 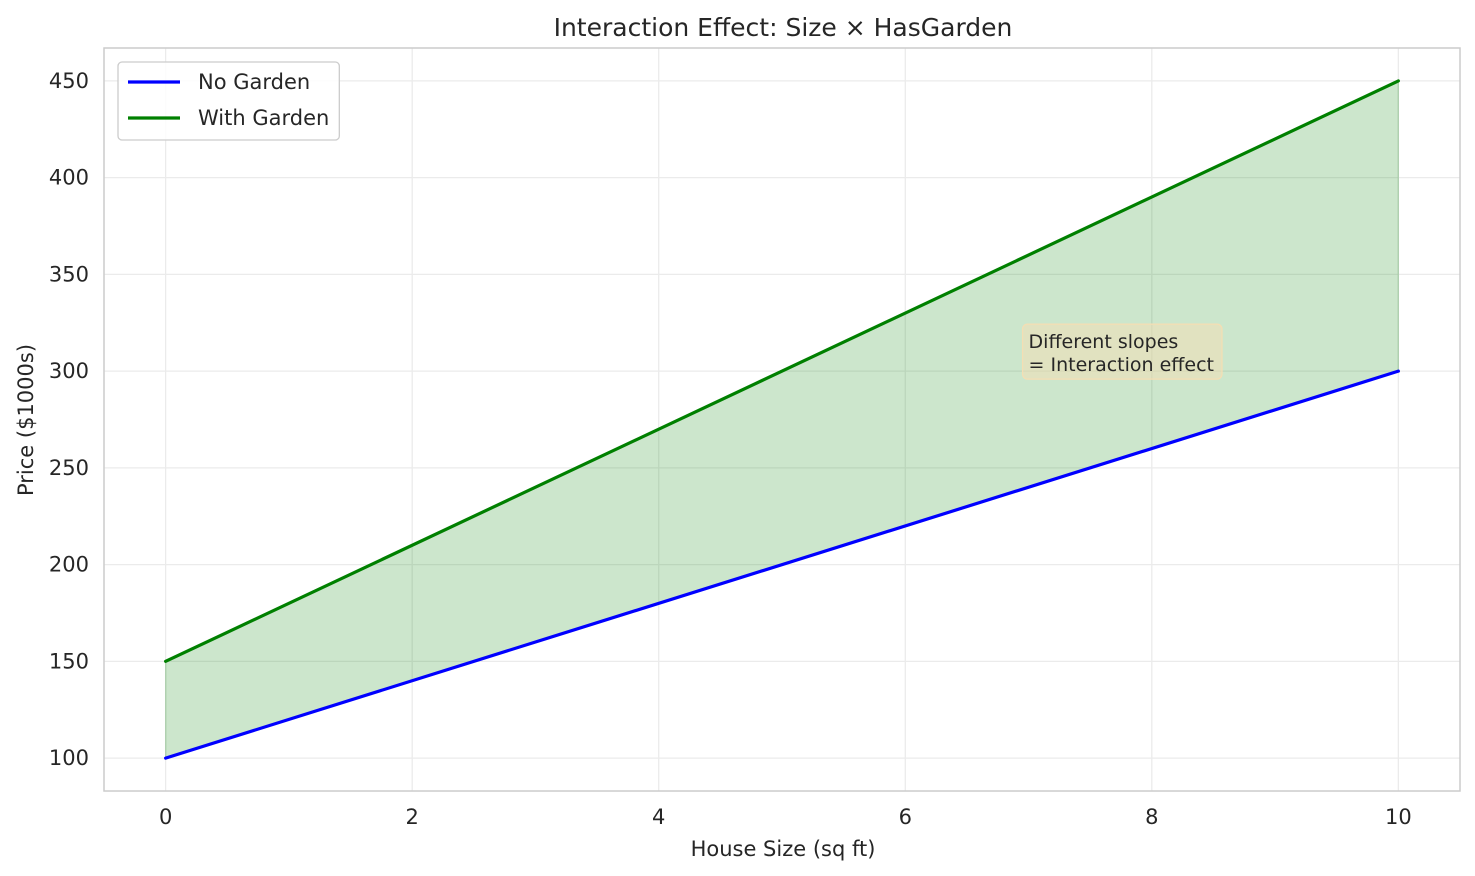 What do you see at coordinates (905, 817) in the screenshot?
I see `x-tick-label: 6` at bounding box center [905, 817].